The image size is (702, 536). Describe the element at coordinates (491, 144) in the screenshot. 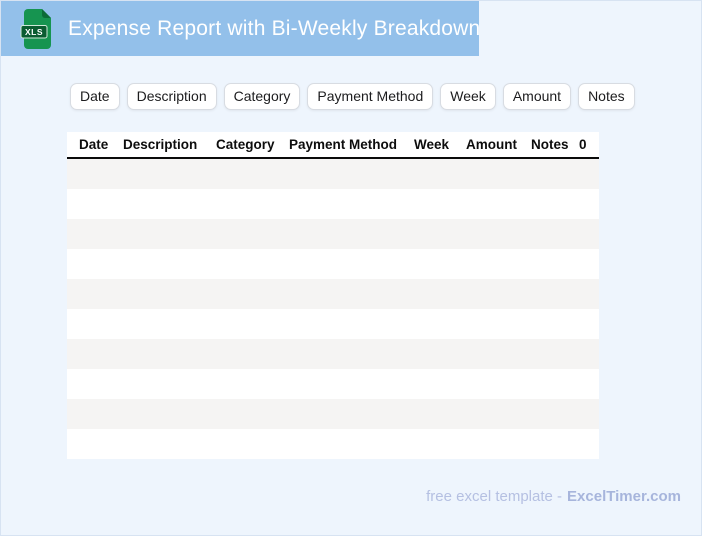

I see `column-header-amount: Amount` at that location.